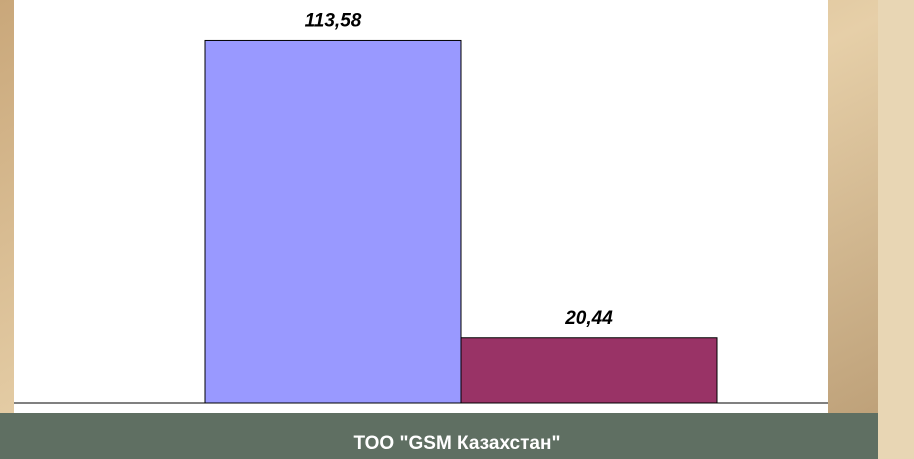 This screenshot has width=914, height=459. Describe the element at coordinates (457, 443) in the screenshot. I see `category-label: ТОО "GSM Казахстан"` at that location.